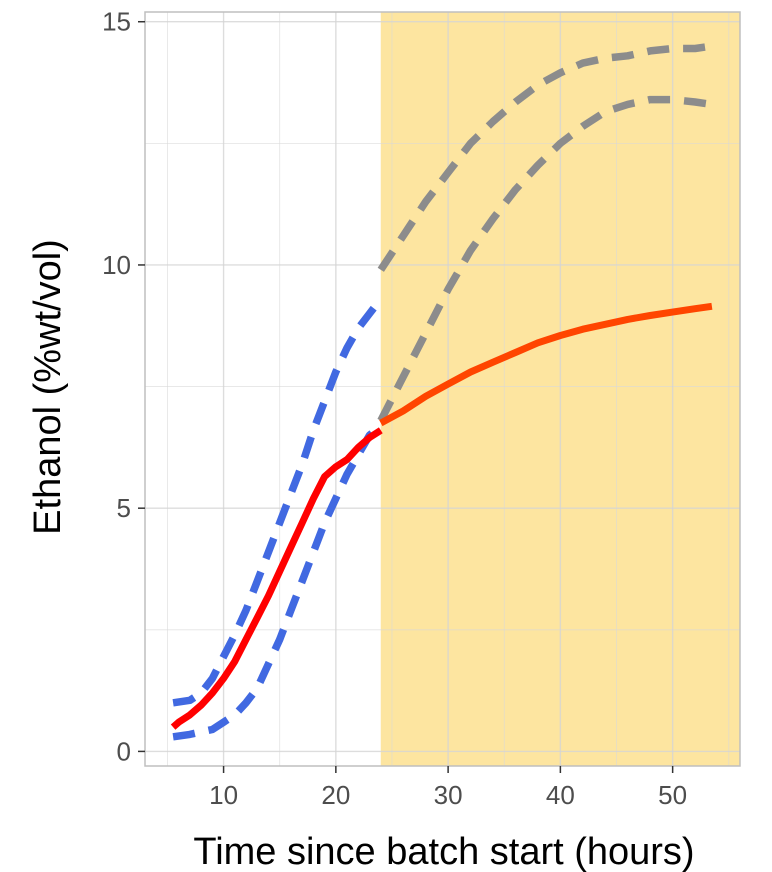 The image size is (772, 872). I want to click on x-axis-title: Time since batch start (hours), so click(443, 851).